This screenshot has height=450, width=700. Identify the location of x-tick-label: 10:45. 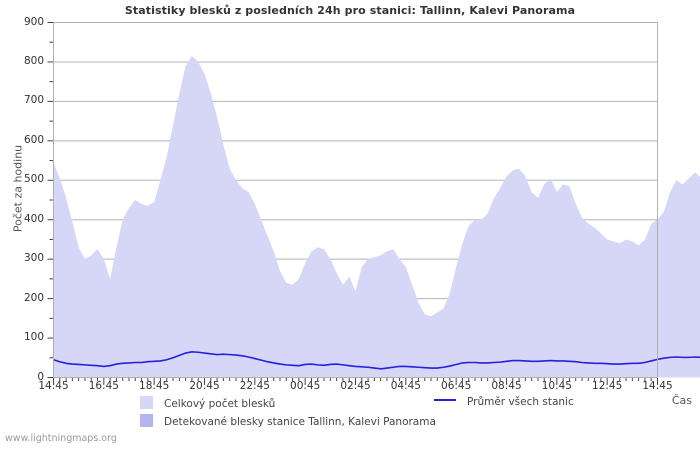
(556, 386).